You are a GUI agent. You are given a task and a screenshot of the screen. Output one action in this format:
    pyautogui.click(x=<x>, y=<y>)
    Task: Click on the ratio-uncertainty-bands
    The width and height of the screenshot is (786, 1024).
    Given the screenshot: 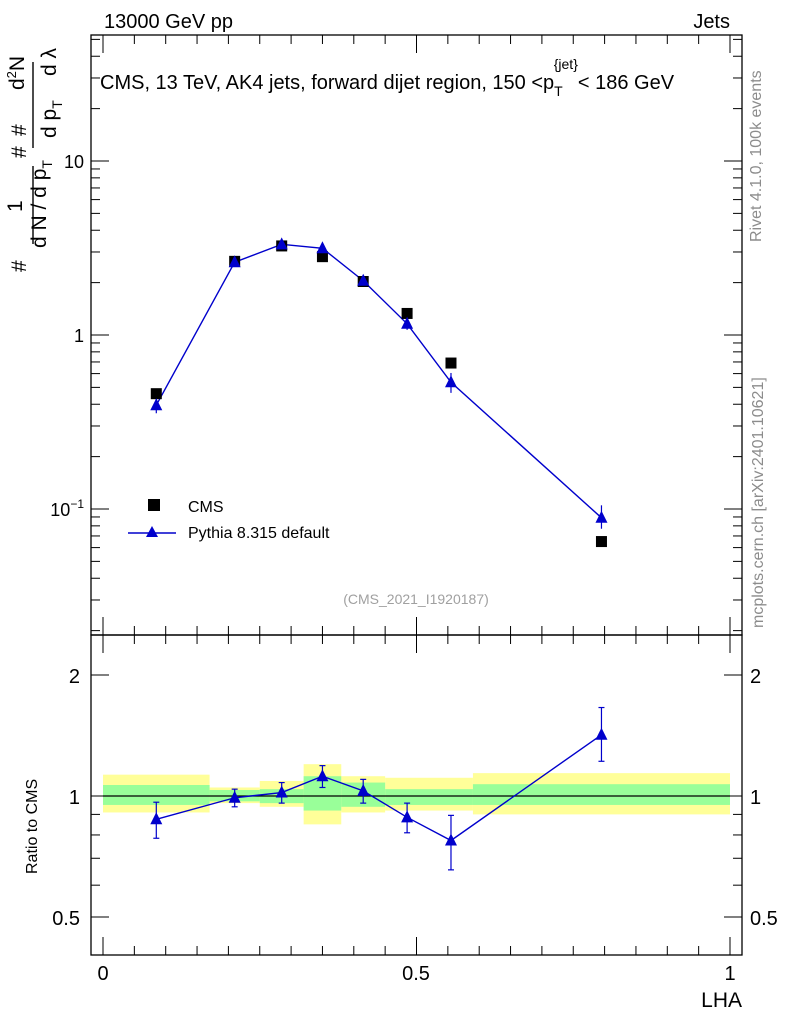 What is the action you would take?
    pyautogui.click(x=416, y=794)
    